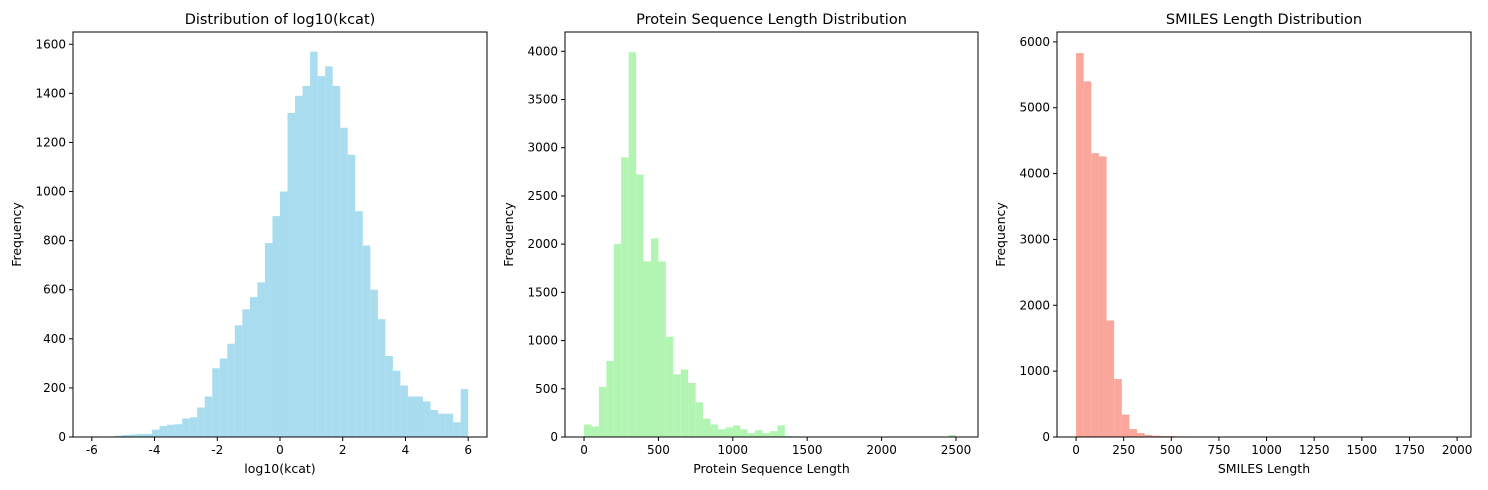 The width and height of the screenshot is (1488, 490). I want to click on x-axis-label: Protein Sequence Length, so click(771, 468).